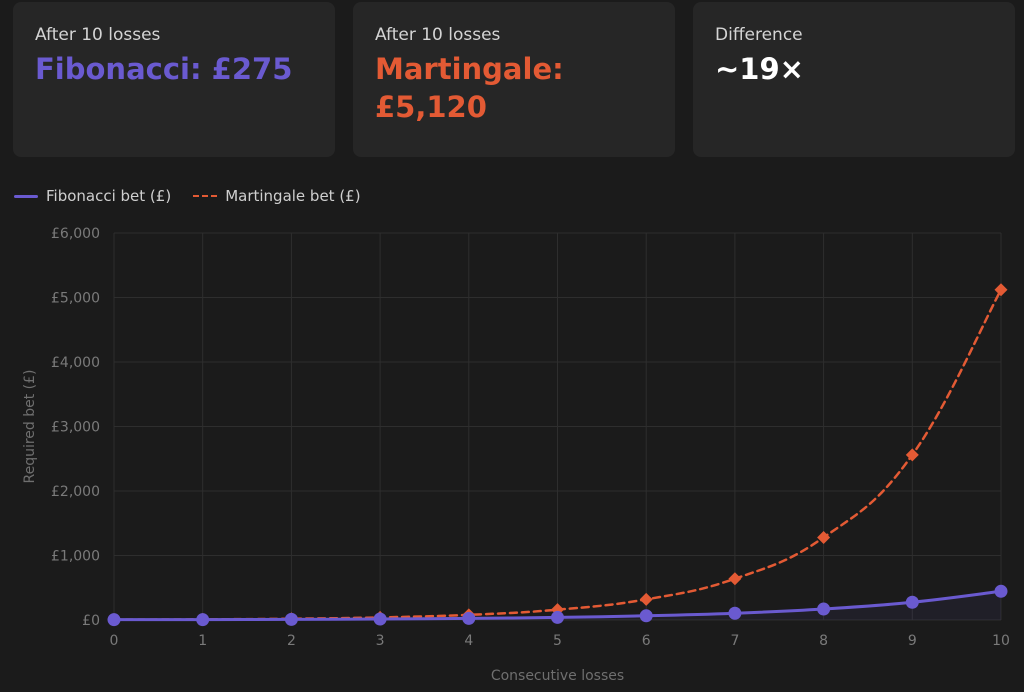 This screenshot has height=692, width=1024. I want to click on x-tick-label: 6, so click(646, 641).